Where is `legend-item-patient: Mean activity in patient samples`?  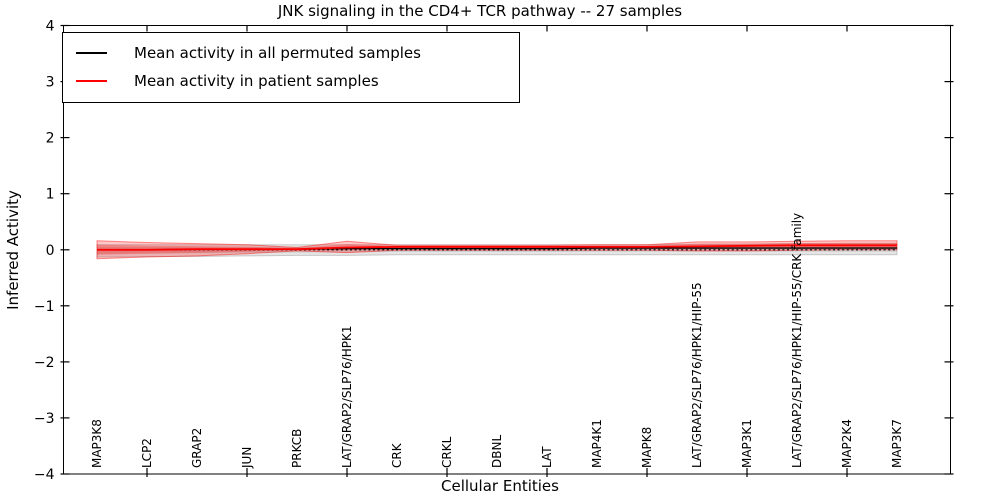 legend-item-patient: Mean activity in patient samples is located at coordinates (291, 81).